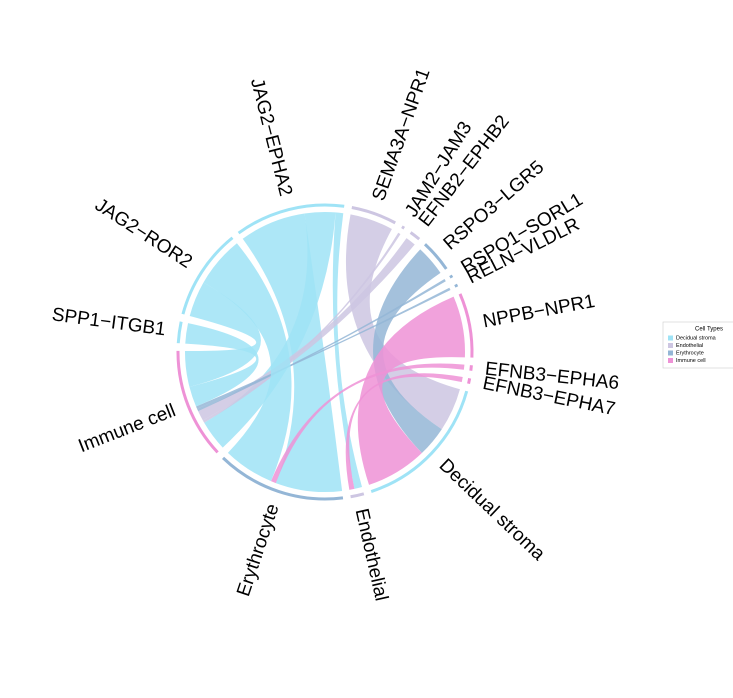 Image resolution: width=733 pixels, height=698 pixels. I want to click on sector-label: JAG2−EPHA2, so click(271, 137).